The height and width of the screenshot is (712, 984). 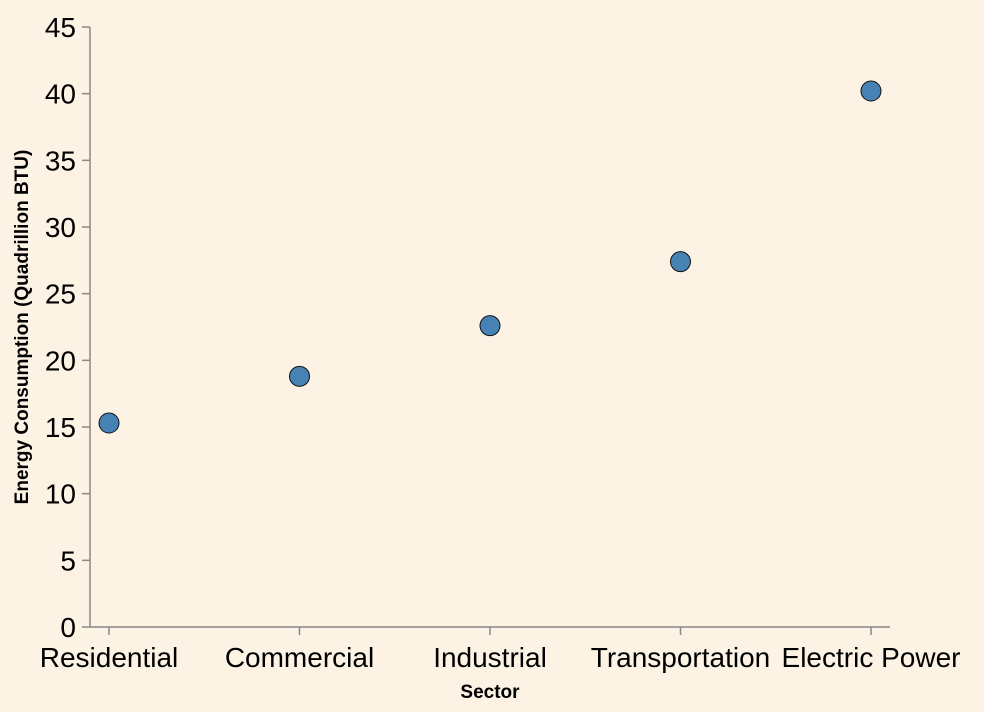 What do you see at coordinates (60, 427) in the screenshot?
I see `y-tick-label: 15` at bounding box center [60, 427].